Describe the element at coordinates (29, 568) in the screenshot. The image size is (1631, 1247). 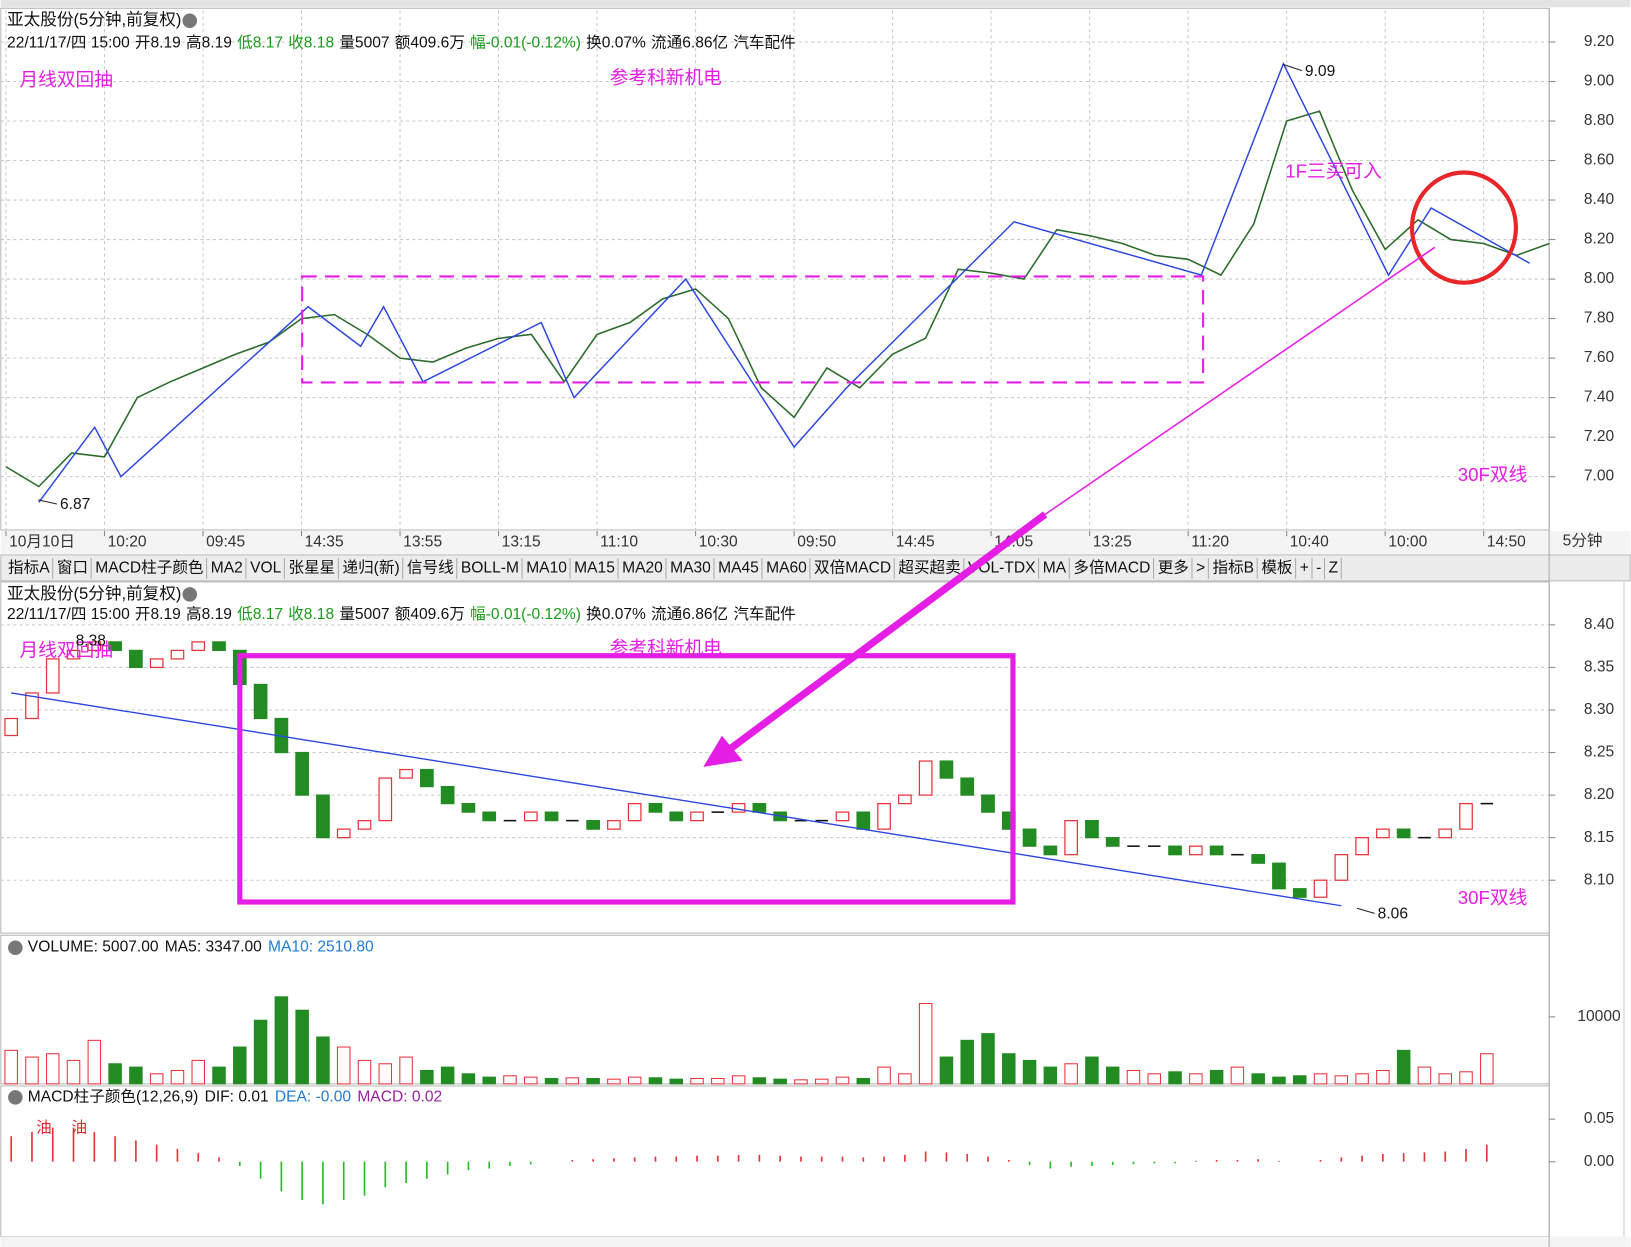
I see `toolbar-item: 指标A` at that location.